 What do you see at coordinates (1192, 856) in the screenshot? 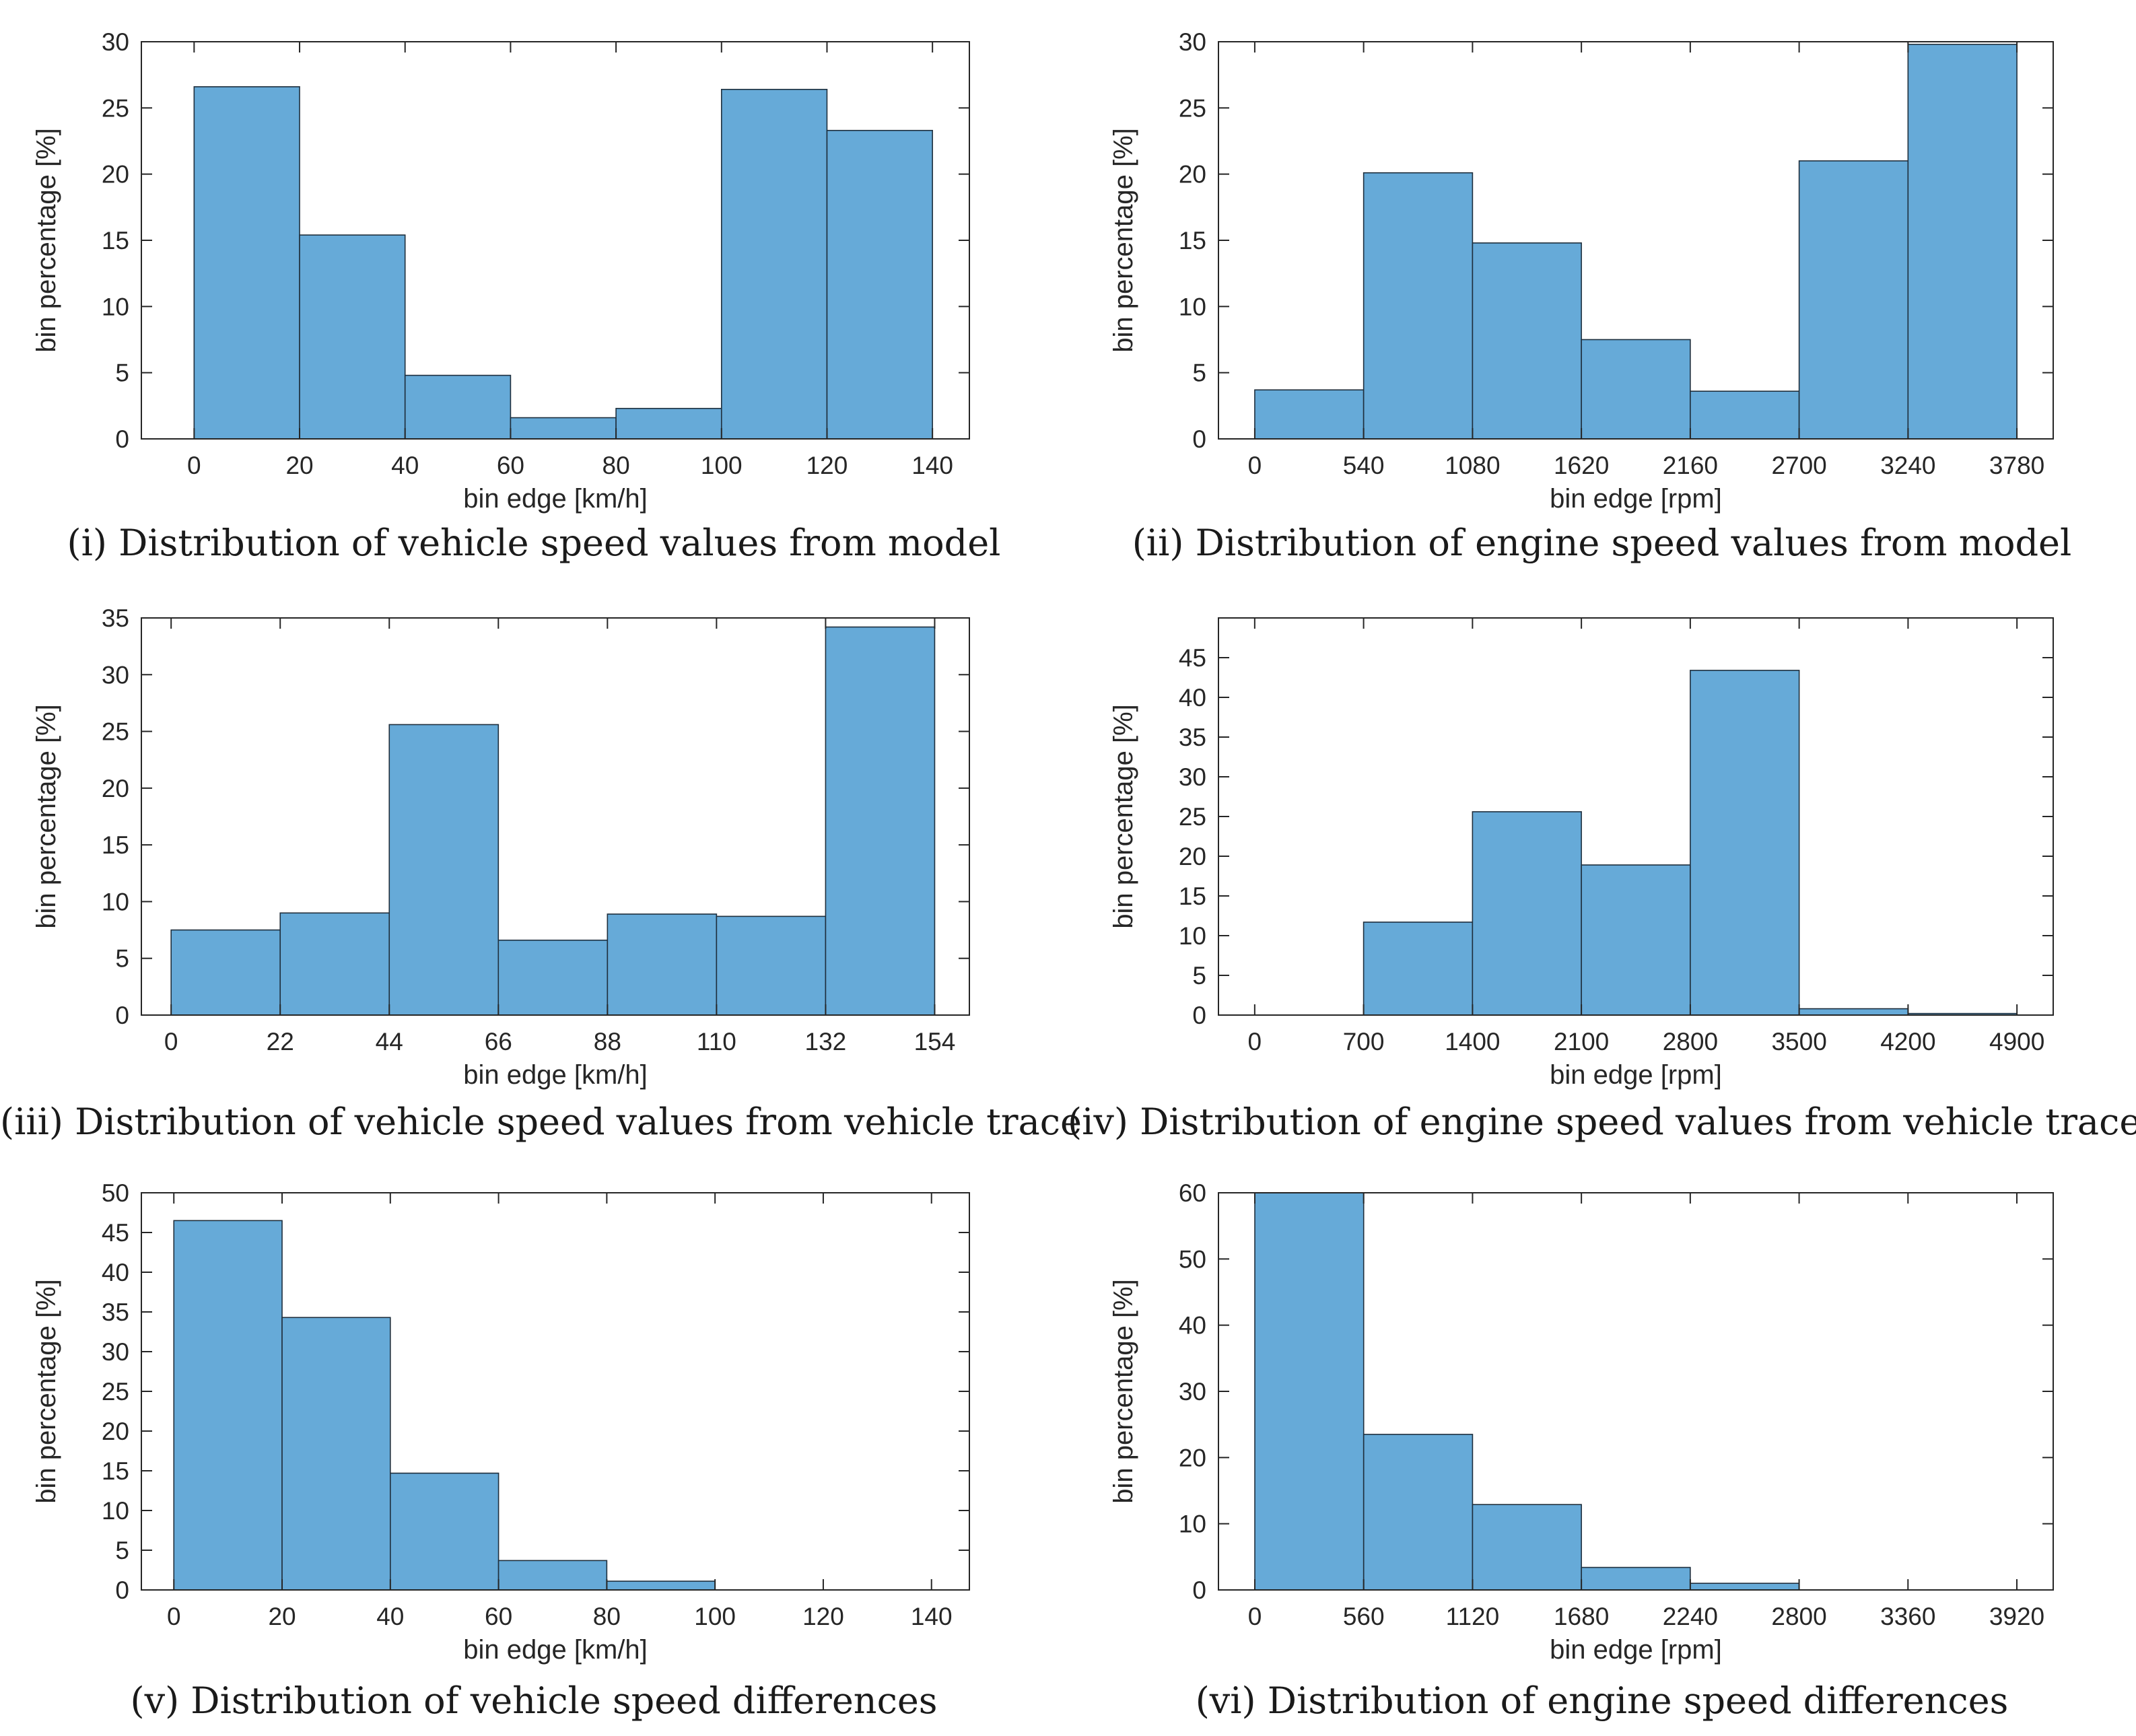
I see `panel-iv-ytick-label-4: 20` at bounding box center [1192, 856].